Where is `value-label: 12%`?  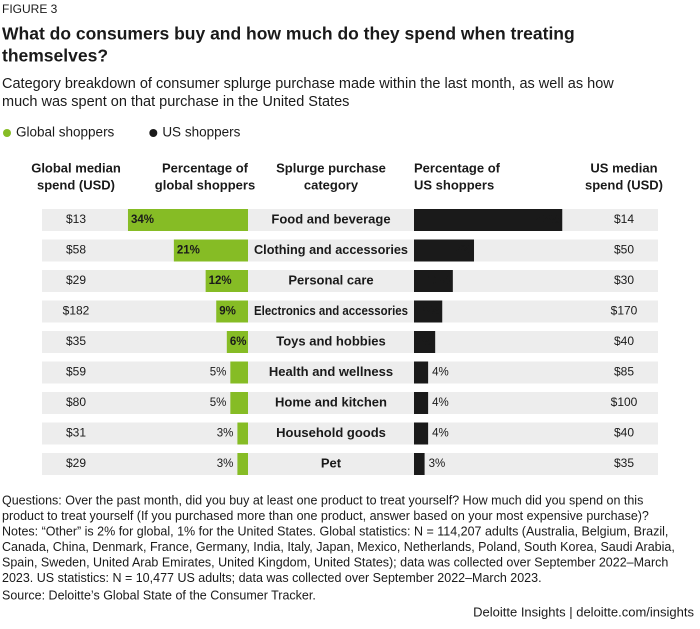 value-label: 12% is located at coordinates (220, 281).